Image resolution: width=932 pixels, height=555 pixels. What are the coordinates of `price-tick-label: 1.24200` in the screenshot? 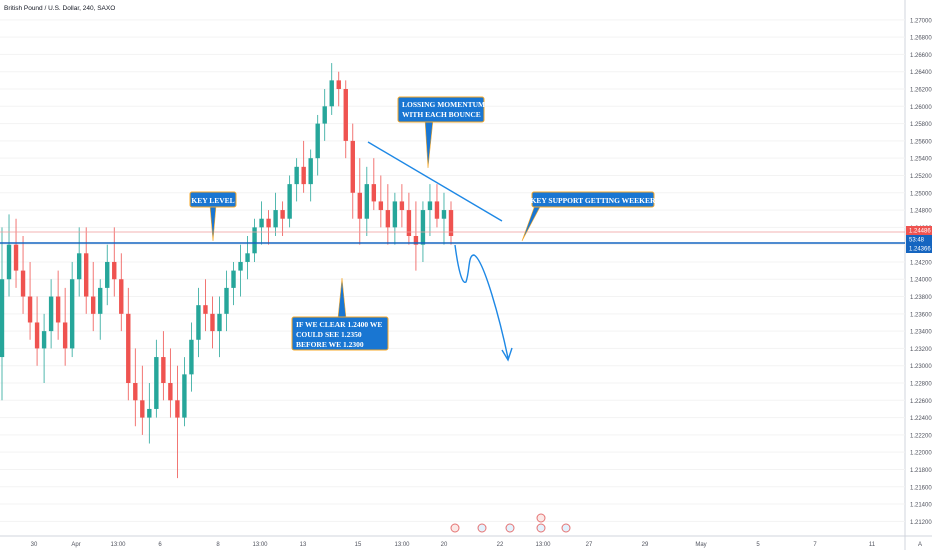 It's located at (921, 263).